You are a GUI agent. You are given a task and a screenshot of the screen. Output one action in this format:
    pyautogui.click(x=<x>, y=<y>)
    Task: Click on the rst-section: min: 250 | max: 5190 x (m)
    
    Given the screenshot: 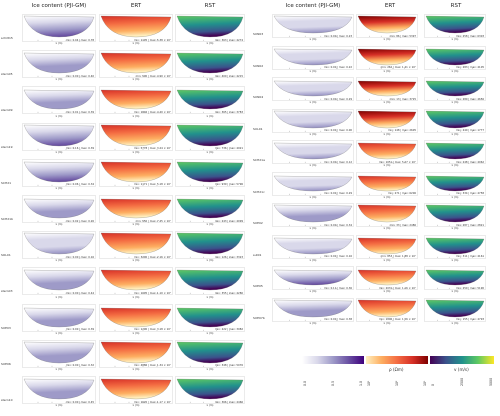 What is the action you would take?
    pyautogui.click(x=455, y=279)
    